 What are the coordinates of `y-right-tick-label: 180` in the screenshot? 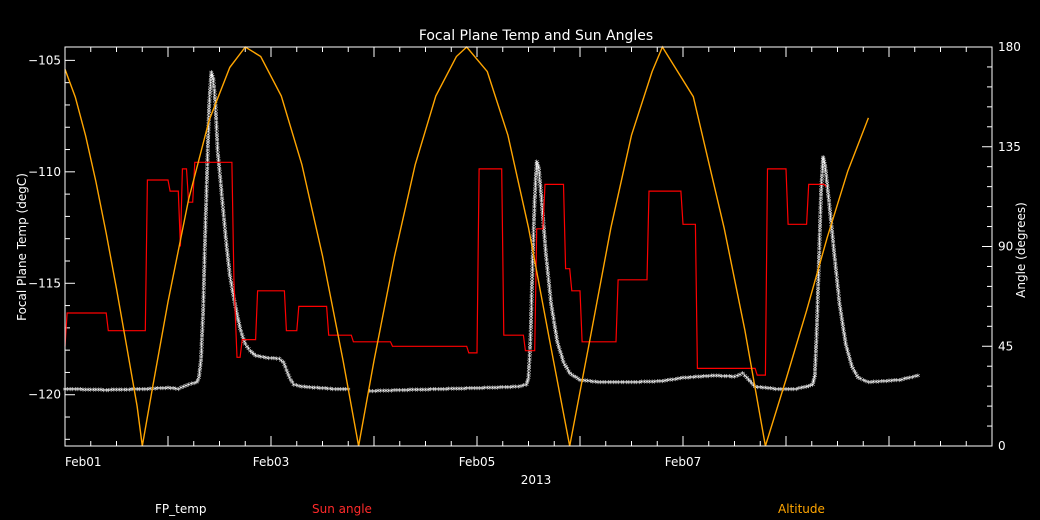 It's located at (1009, 47).